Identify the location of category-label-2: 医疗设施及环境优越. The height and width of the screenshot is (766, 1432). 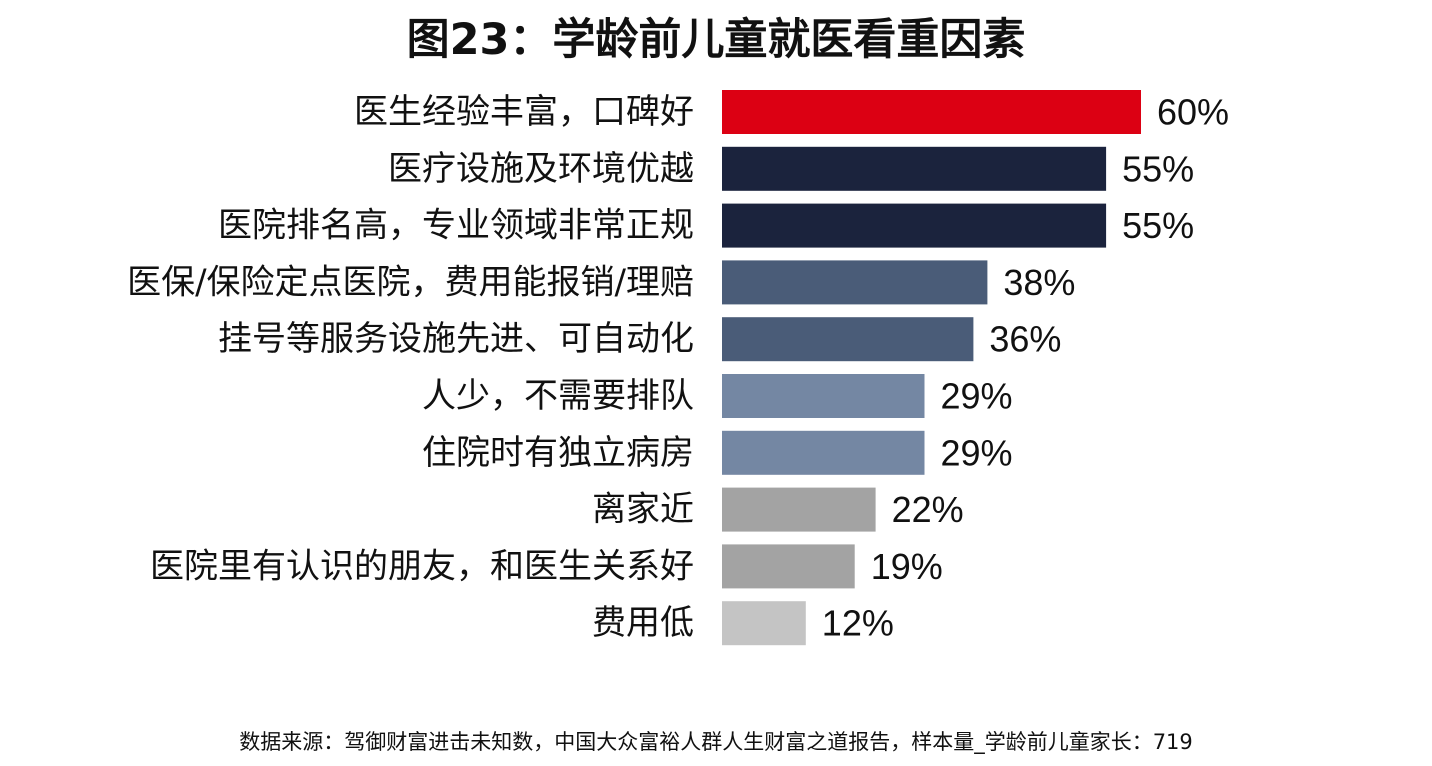
(541, 169).